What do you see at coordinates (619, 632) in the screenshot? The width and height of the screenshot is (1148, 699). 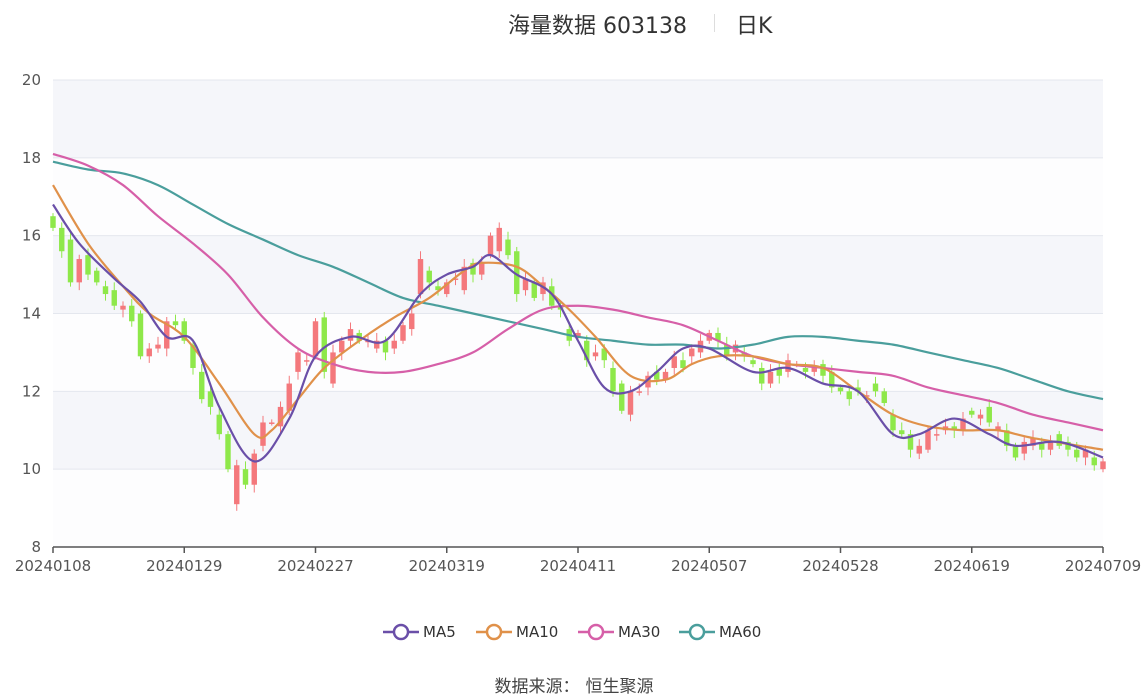 I see `legend-item-ma30: MA30` at bounding box center [619, 632].